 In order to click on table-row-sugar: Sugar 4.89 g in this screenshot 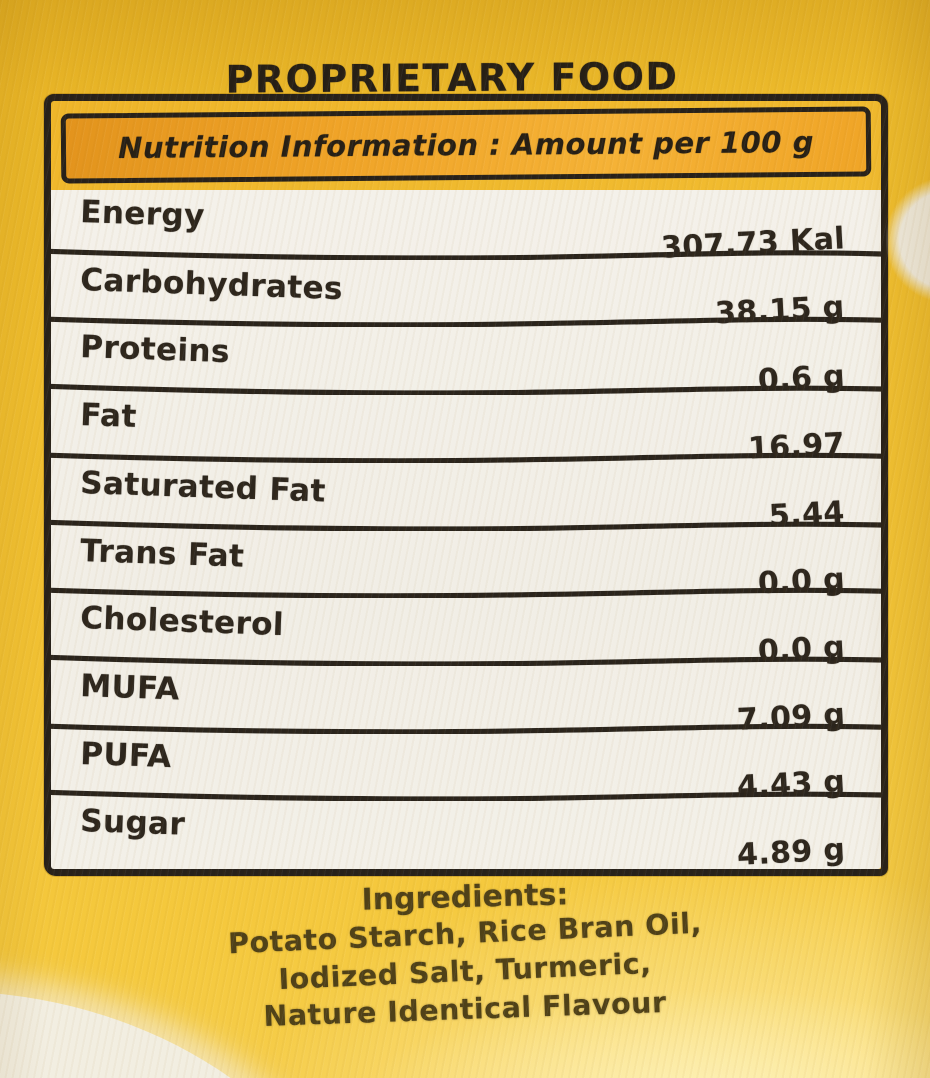, I will do `click(466, 837)`.